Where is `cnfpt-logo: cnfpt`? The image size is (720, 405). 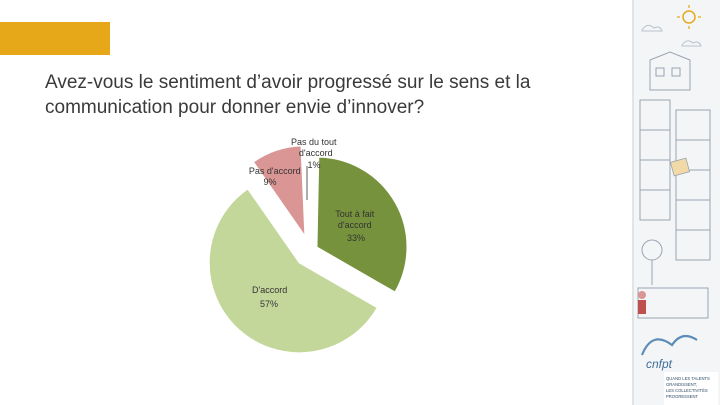
cnfpt-logo: cnfpt is located at coordinates (669, 352).